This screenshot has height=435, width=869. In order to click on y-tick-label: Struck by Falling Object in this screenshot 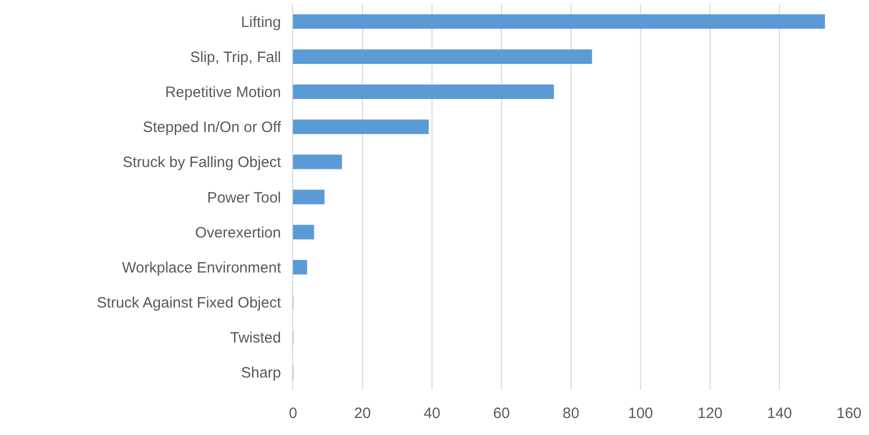, I will do `click(202, 163)`.